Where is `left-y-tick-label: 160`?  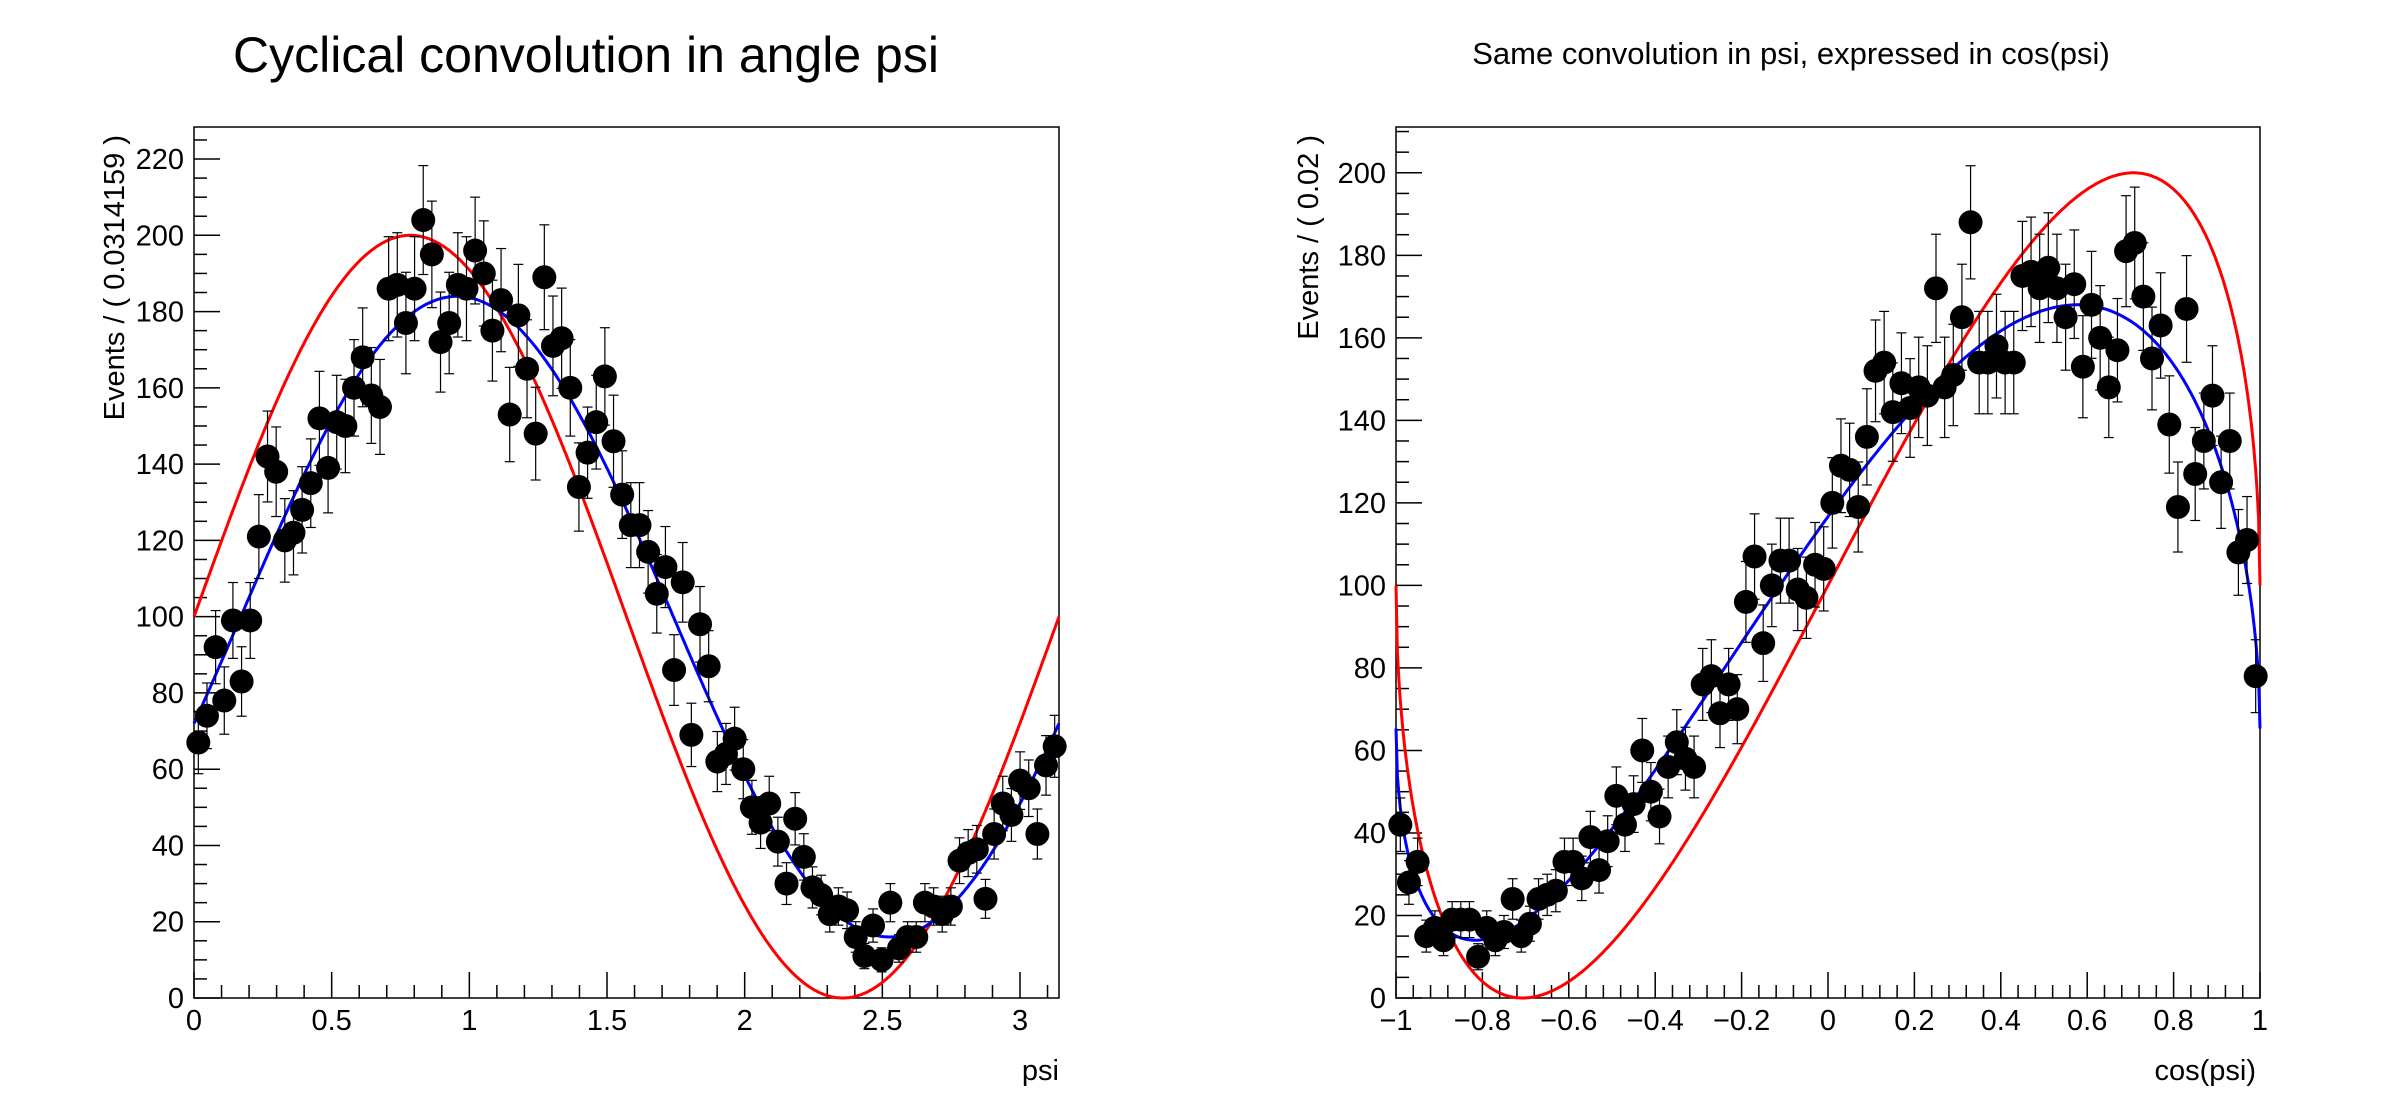
left-y-tick-label: 160 is located at coordinates (160, 389).